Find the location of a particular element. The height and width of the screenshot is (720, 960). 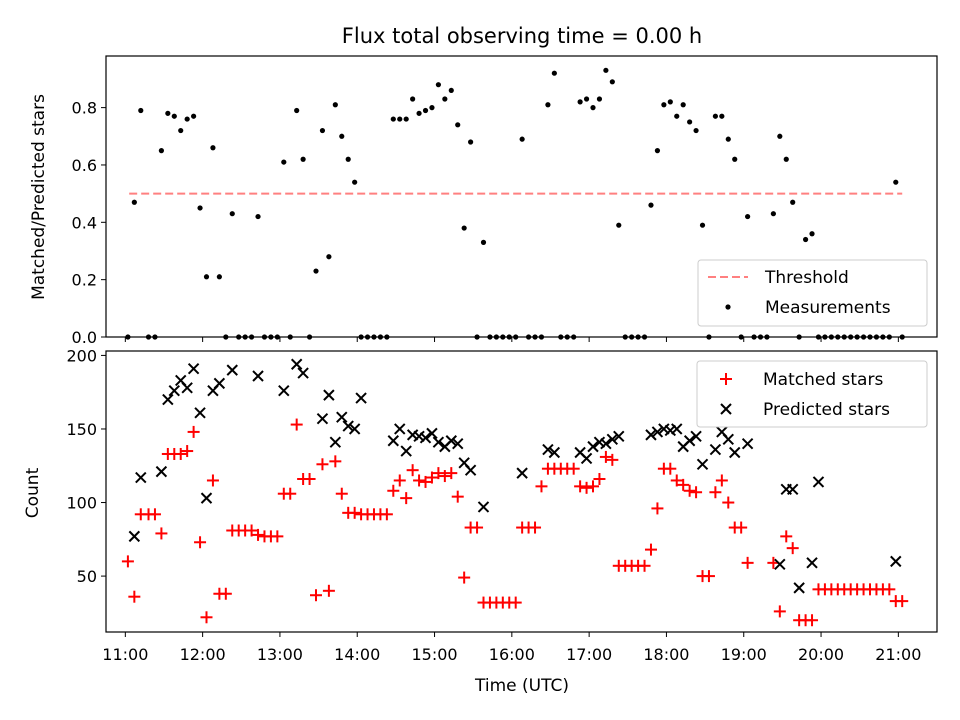

legend-predicted-marker is located at coordinates (726, 409).